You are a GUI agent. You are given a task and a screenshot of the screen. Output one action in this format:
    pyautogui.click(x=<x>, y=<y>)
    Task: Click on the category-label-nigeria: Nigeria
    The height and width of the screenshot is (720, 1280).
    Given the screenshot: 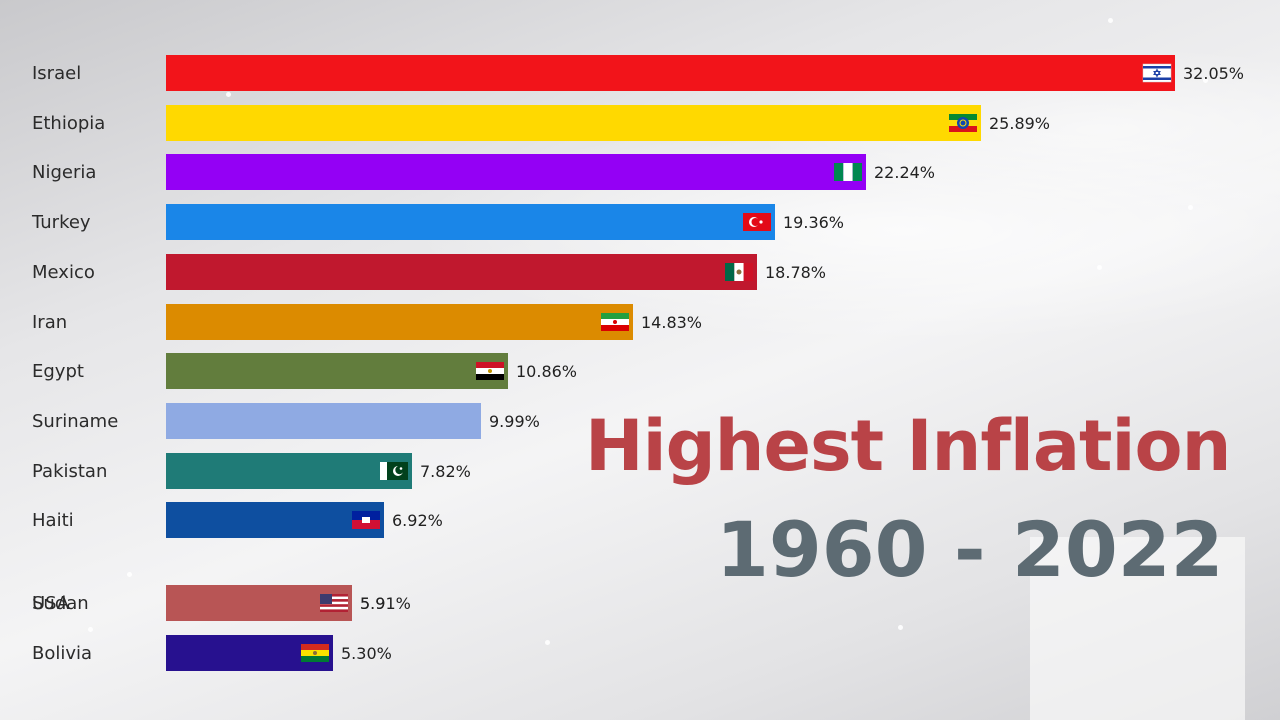 What is the action you would take?
    pyautogui.click(x=64, y=172)
    